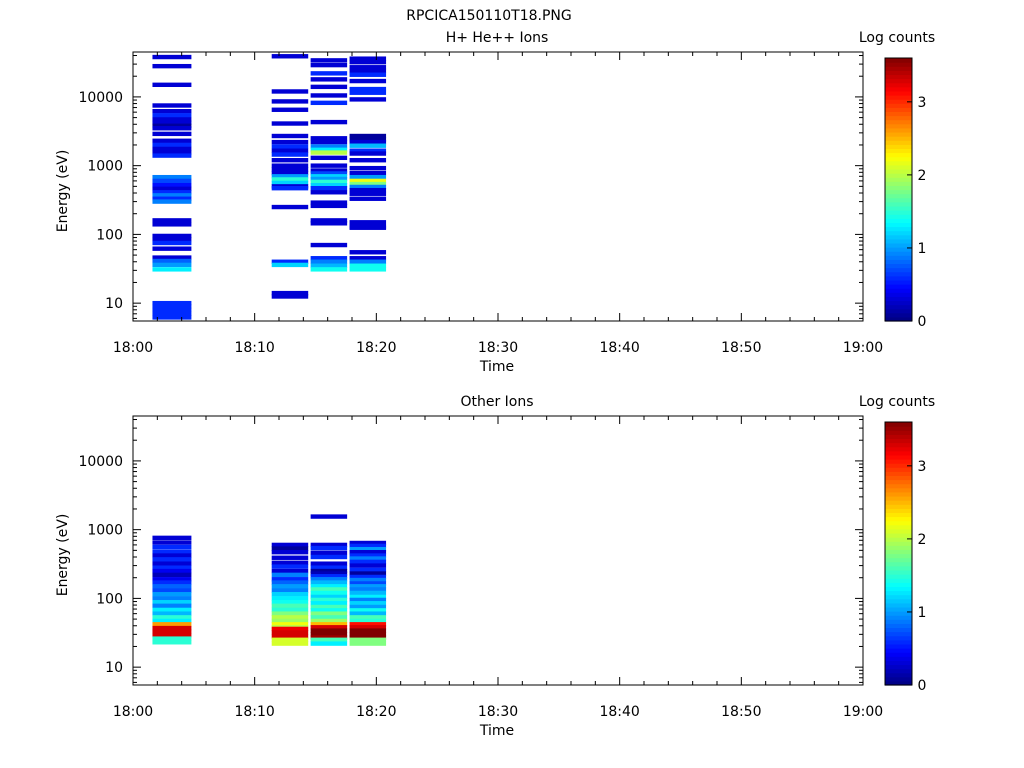  I want to click on colorbar-label: Log counts, so click(897, 38).